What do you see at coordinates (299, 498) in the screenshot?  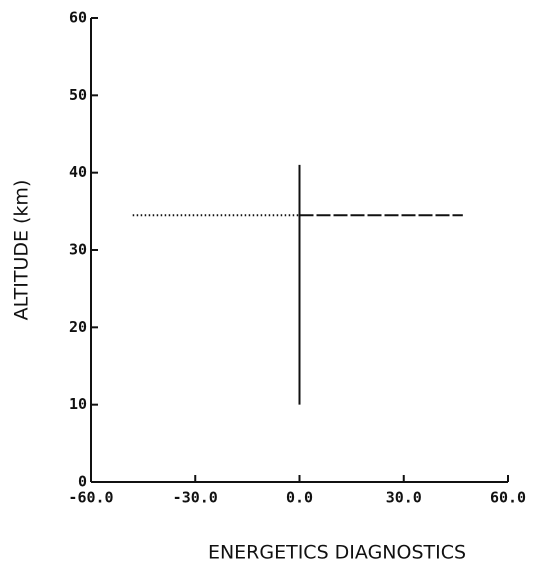 I see `x-tick-label: 0.0` at bounding box center [299, 498].